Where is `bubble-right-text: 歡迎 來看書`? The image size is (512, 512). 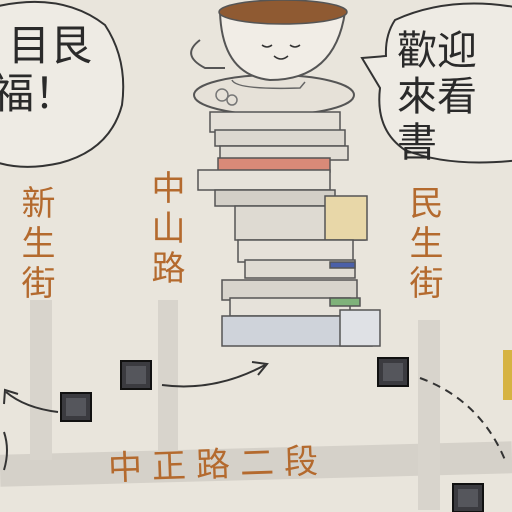 bubble-right-text: 歡迎 來看書 is located at coordinates (454, 97).